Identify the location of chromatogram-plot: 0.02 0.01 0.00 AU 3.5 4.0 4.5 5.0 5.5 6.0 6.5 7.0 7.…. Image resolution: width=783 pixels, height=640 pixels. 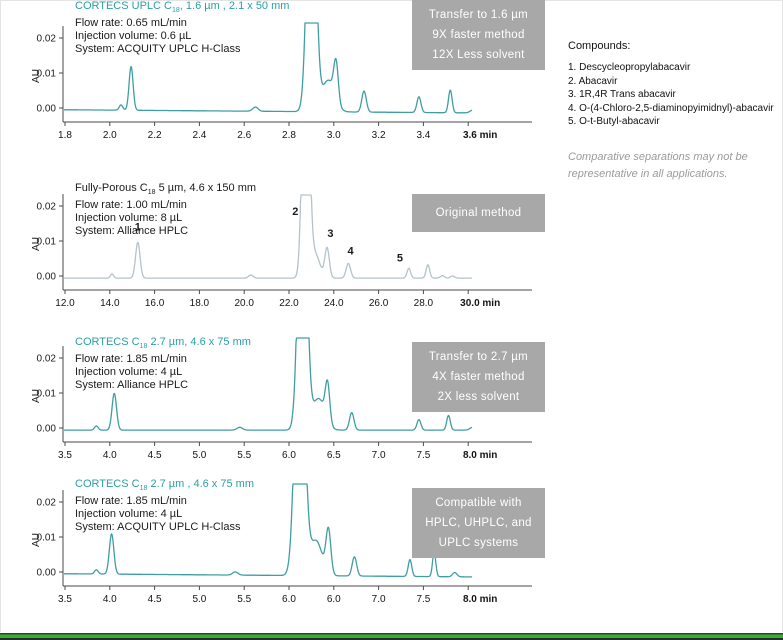
(281, 399).